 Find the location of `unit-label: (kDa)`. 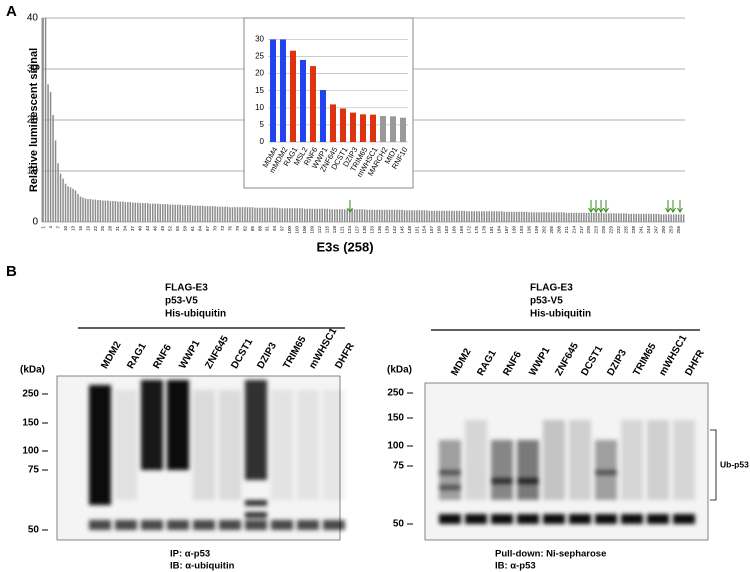

unit-label: (kDa) is located at coordinates (32, 370).